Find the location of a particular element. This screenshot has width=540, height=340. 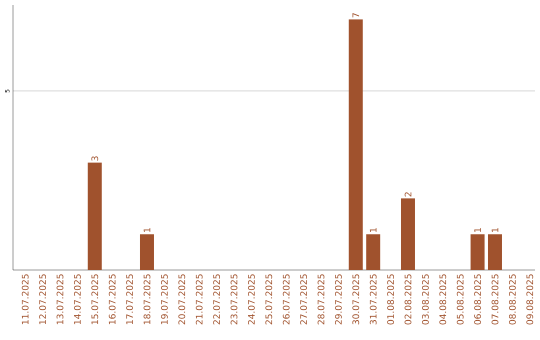

x-tick-label: 24.07.2025 is located at coordinates (251, 299).